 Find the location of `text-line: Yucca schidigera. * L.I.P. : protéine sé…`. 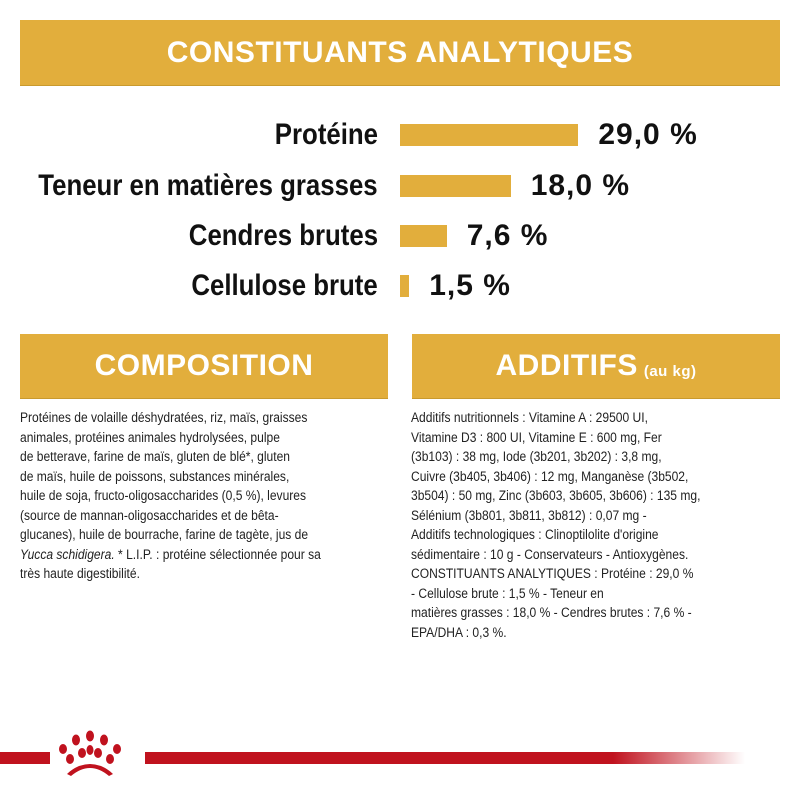

text-line: Yucca schidigera. * L.I.P. : protéine sé… is located at coordinates (170, 555).